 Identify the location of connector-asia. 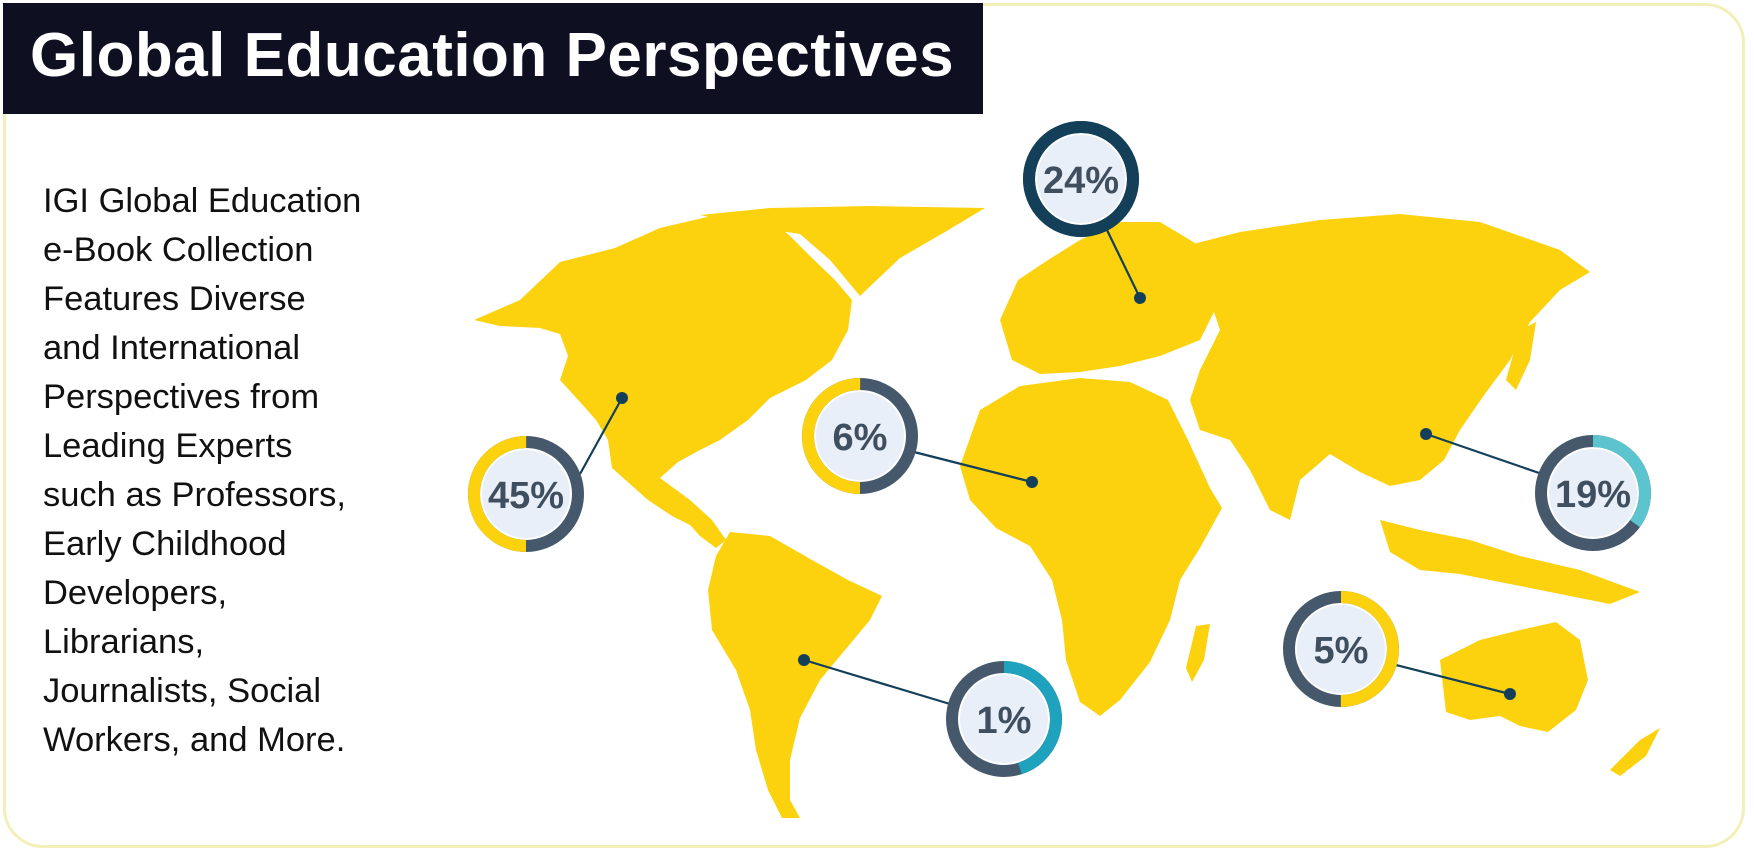
(1484, 454).